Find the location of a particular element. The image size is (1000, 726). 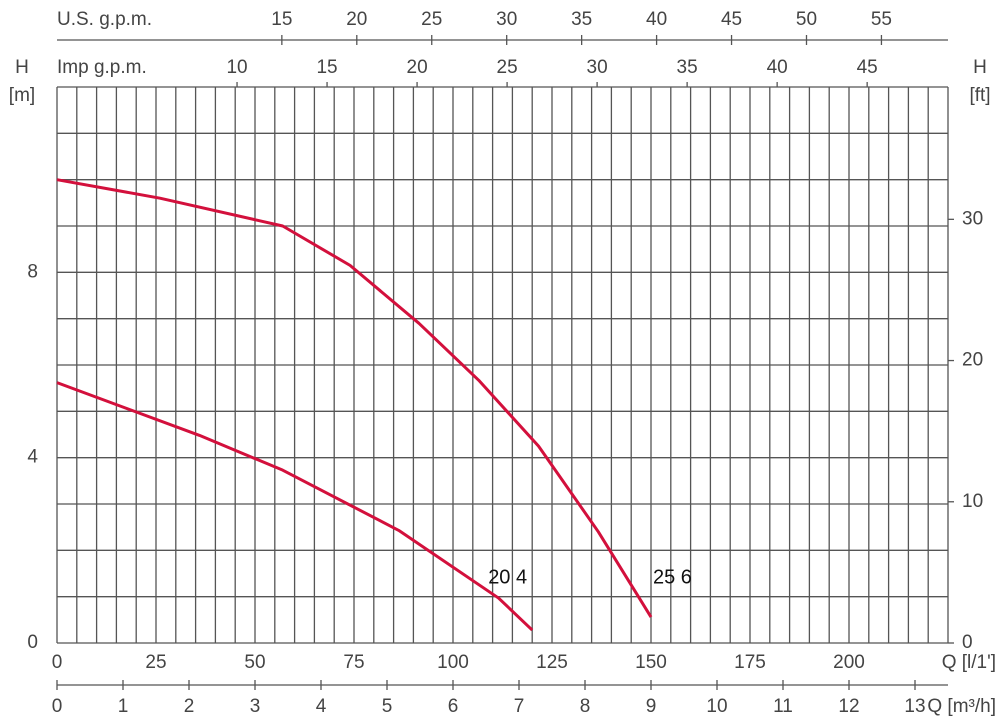

top2-tick-label: 35 is located at coordinates (687, 67).